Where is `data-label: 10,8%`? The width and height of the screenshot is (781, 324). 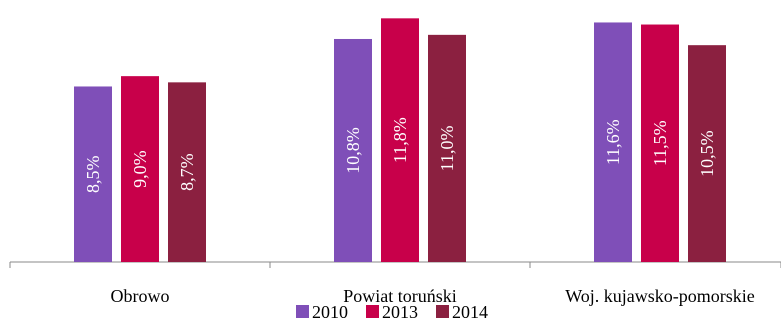 data-label: 10,8% is located at coordinates (353, 150).